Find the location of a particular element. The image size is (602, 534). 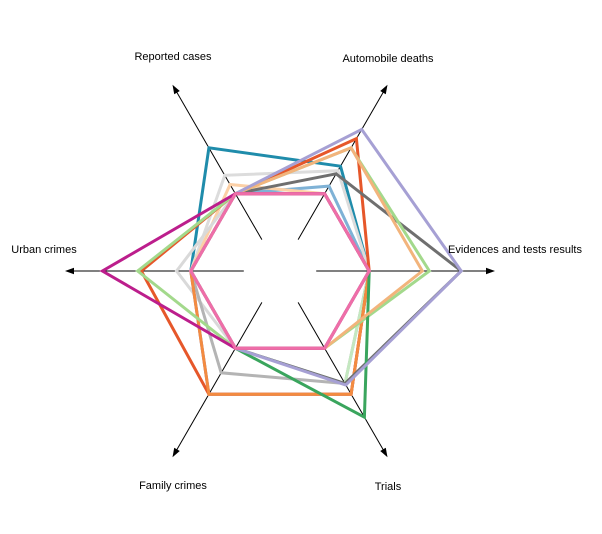

axis-arrow-automobile-deaths is located at coordinates (383, 89).